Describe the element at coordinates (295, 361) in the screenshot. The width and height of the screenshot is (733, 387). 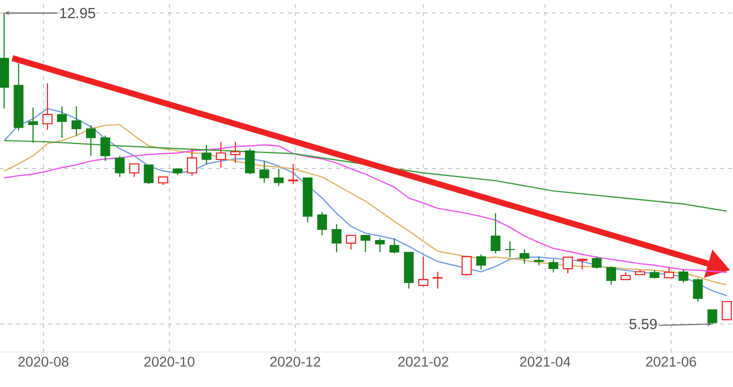
I see `x-tick-label: 2020-12` at that location.